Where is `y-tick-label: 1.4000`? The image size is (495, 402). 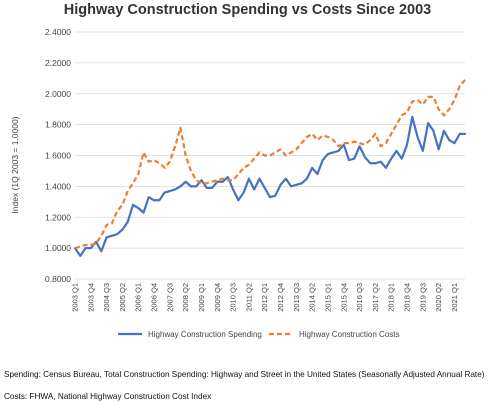
y-tick-label: 1.4000 is located at coordinates (58, 186).